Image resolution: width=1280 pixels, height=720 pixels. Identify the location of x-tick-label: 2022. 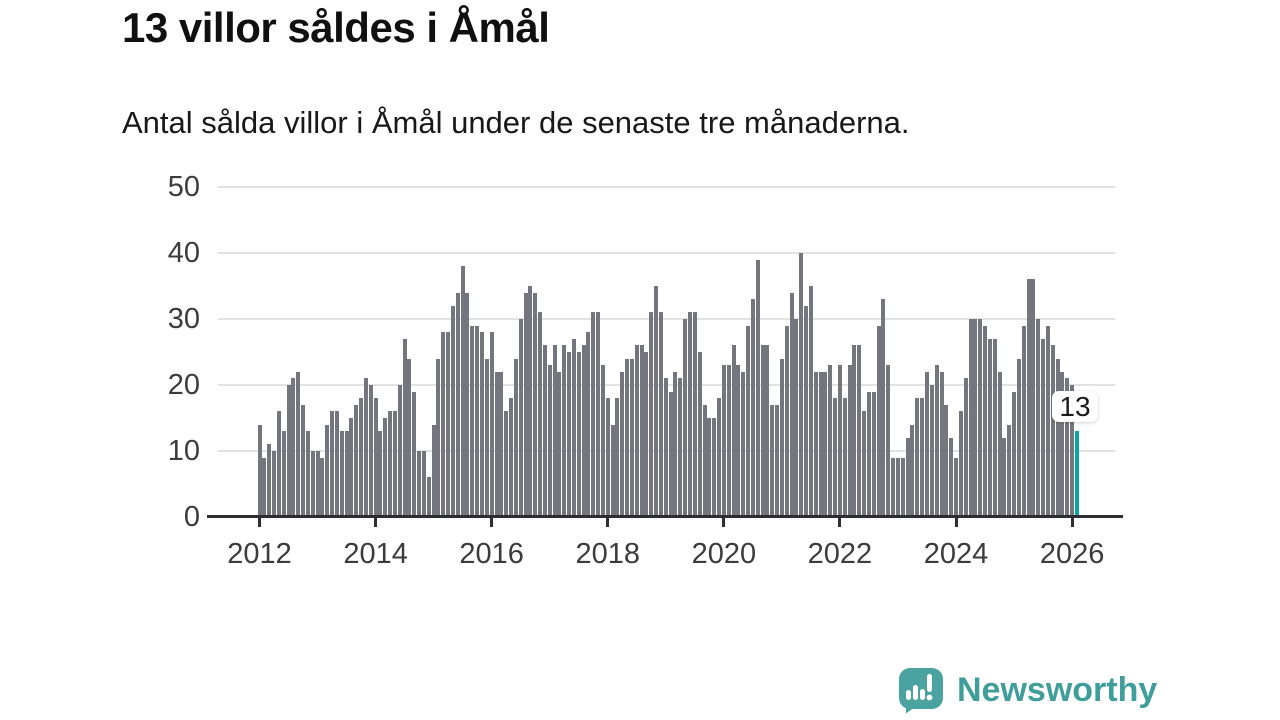
(840, 554).